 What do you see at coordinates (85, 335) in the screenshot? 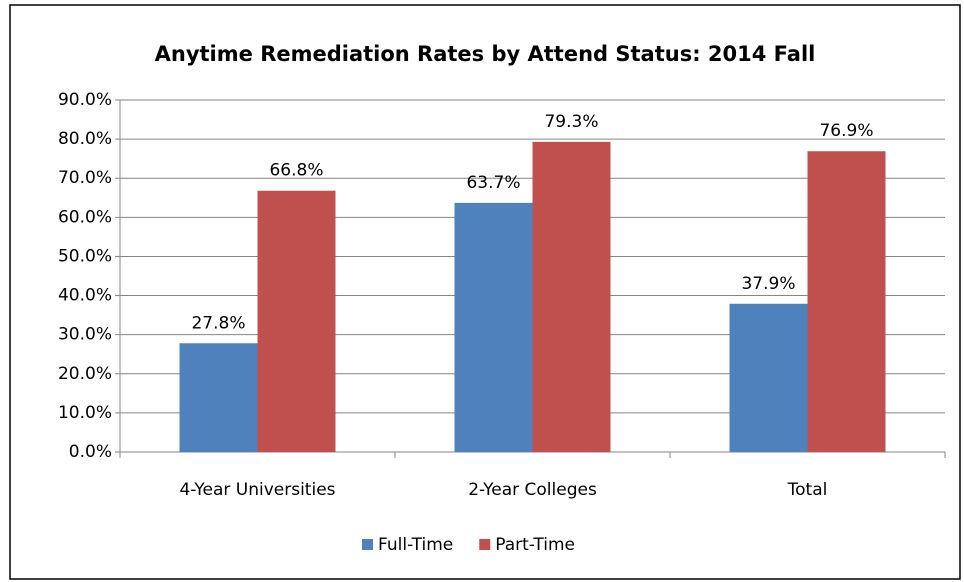
I see `y-tick-label: 30.0%` at bounding box center [85, 335].